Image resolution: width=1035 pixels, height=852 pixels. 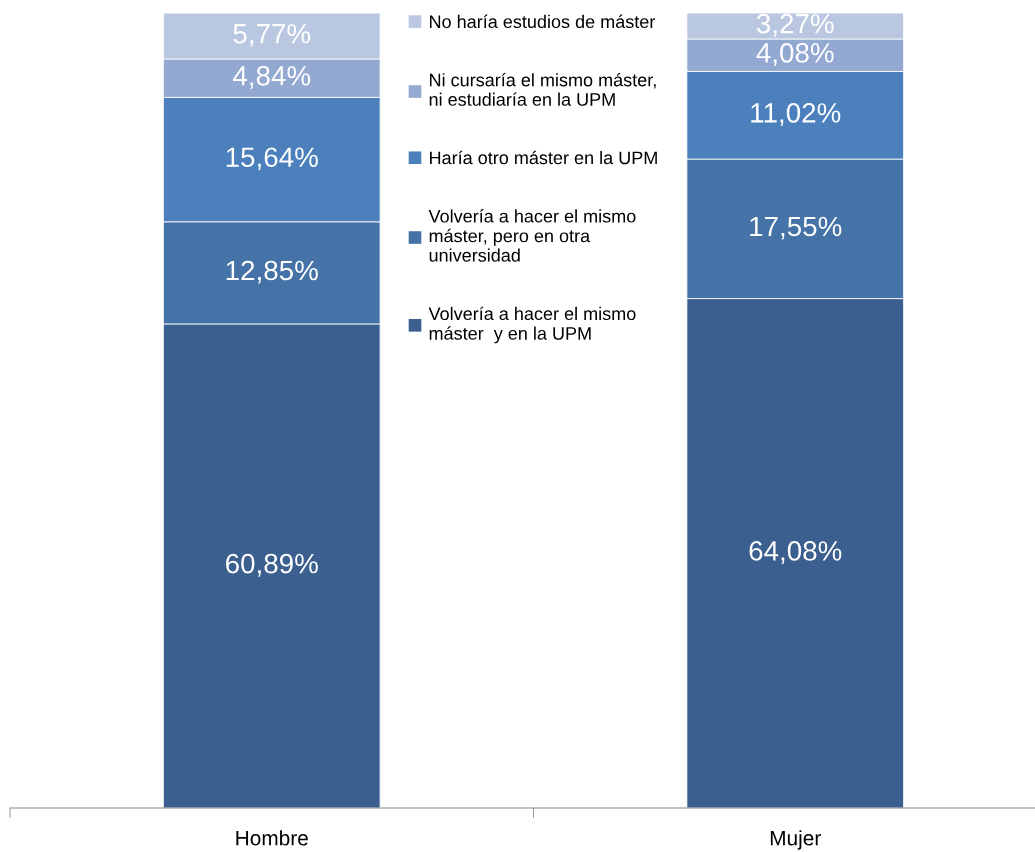 I want to click on data-label: 17,55%, so click(x=796, y=228).